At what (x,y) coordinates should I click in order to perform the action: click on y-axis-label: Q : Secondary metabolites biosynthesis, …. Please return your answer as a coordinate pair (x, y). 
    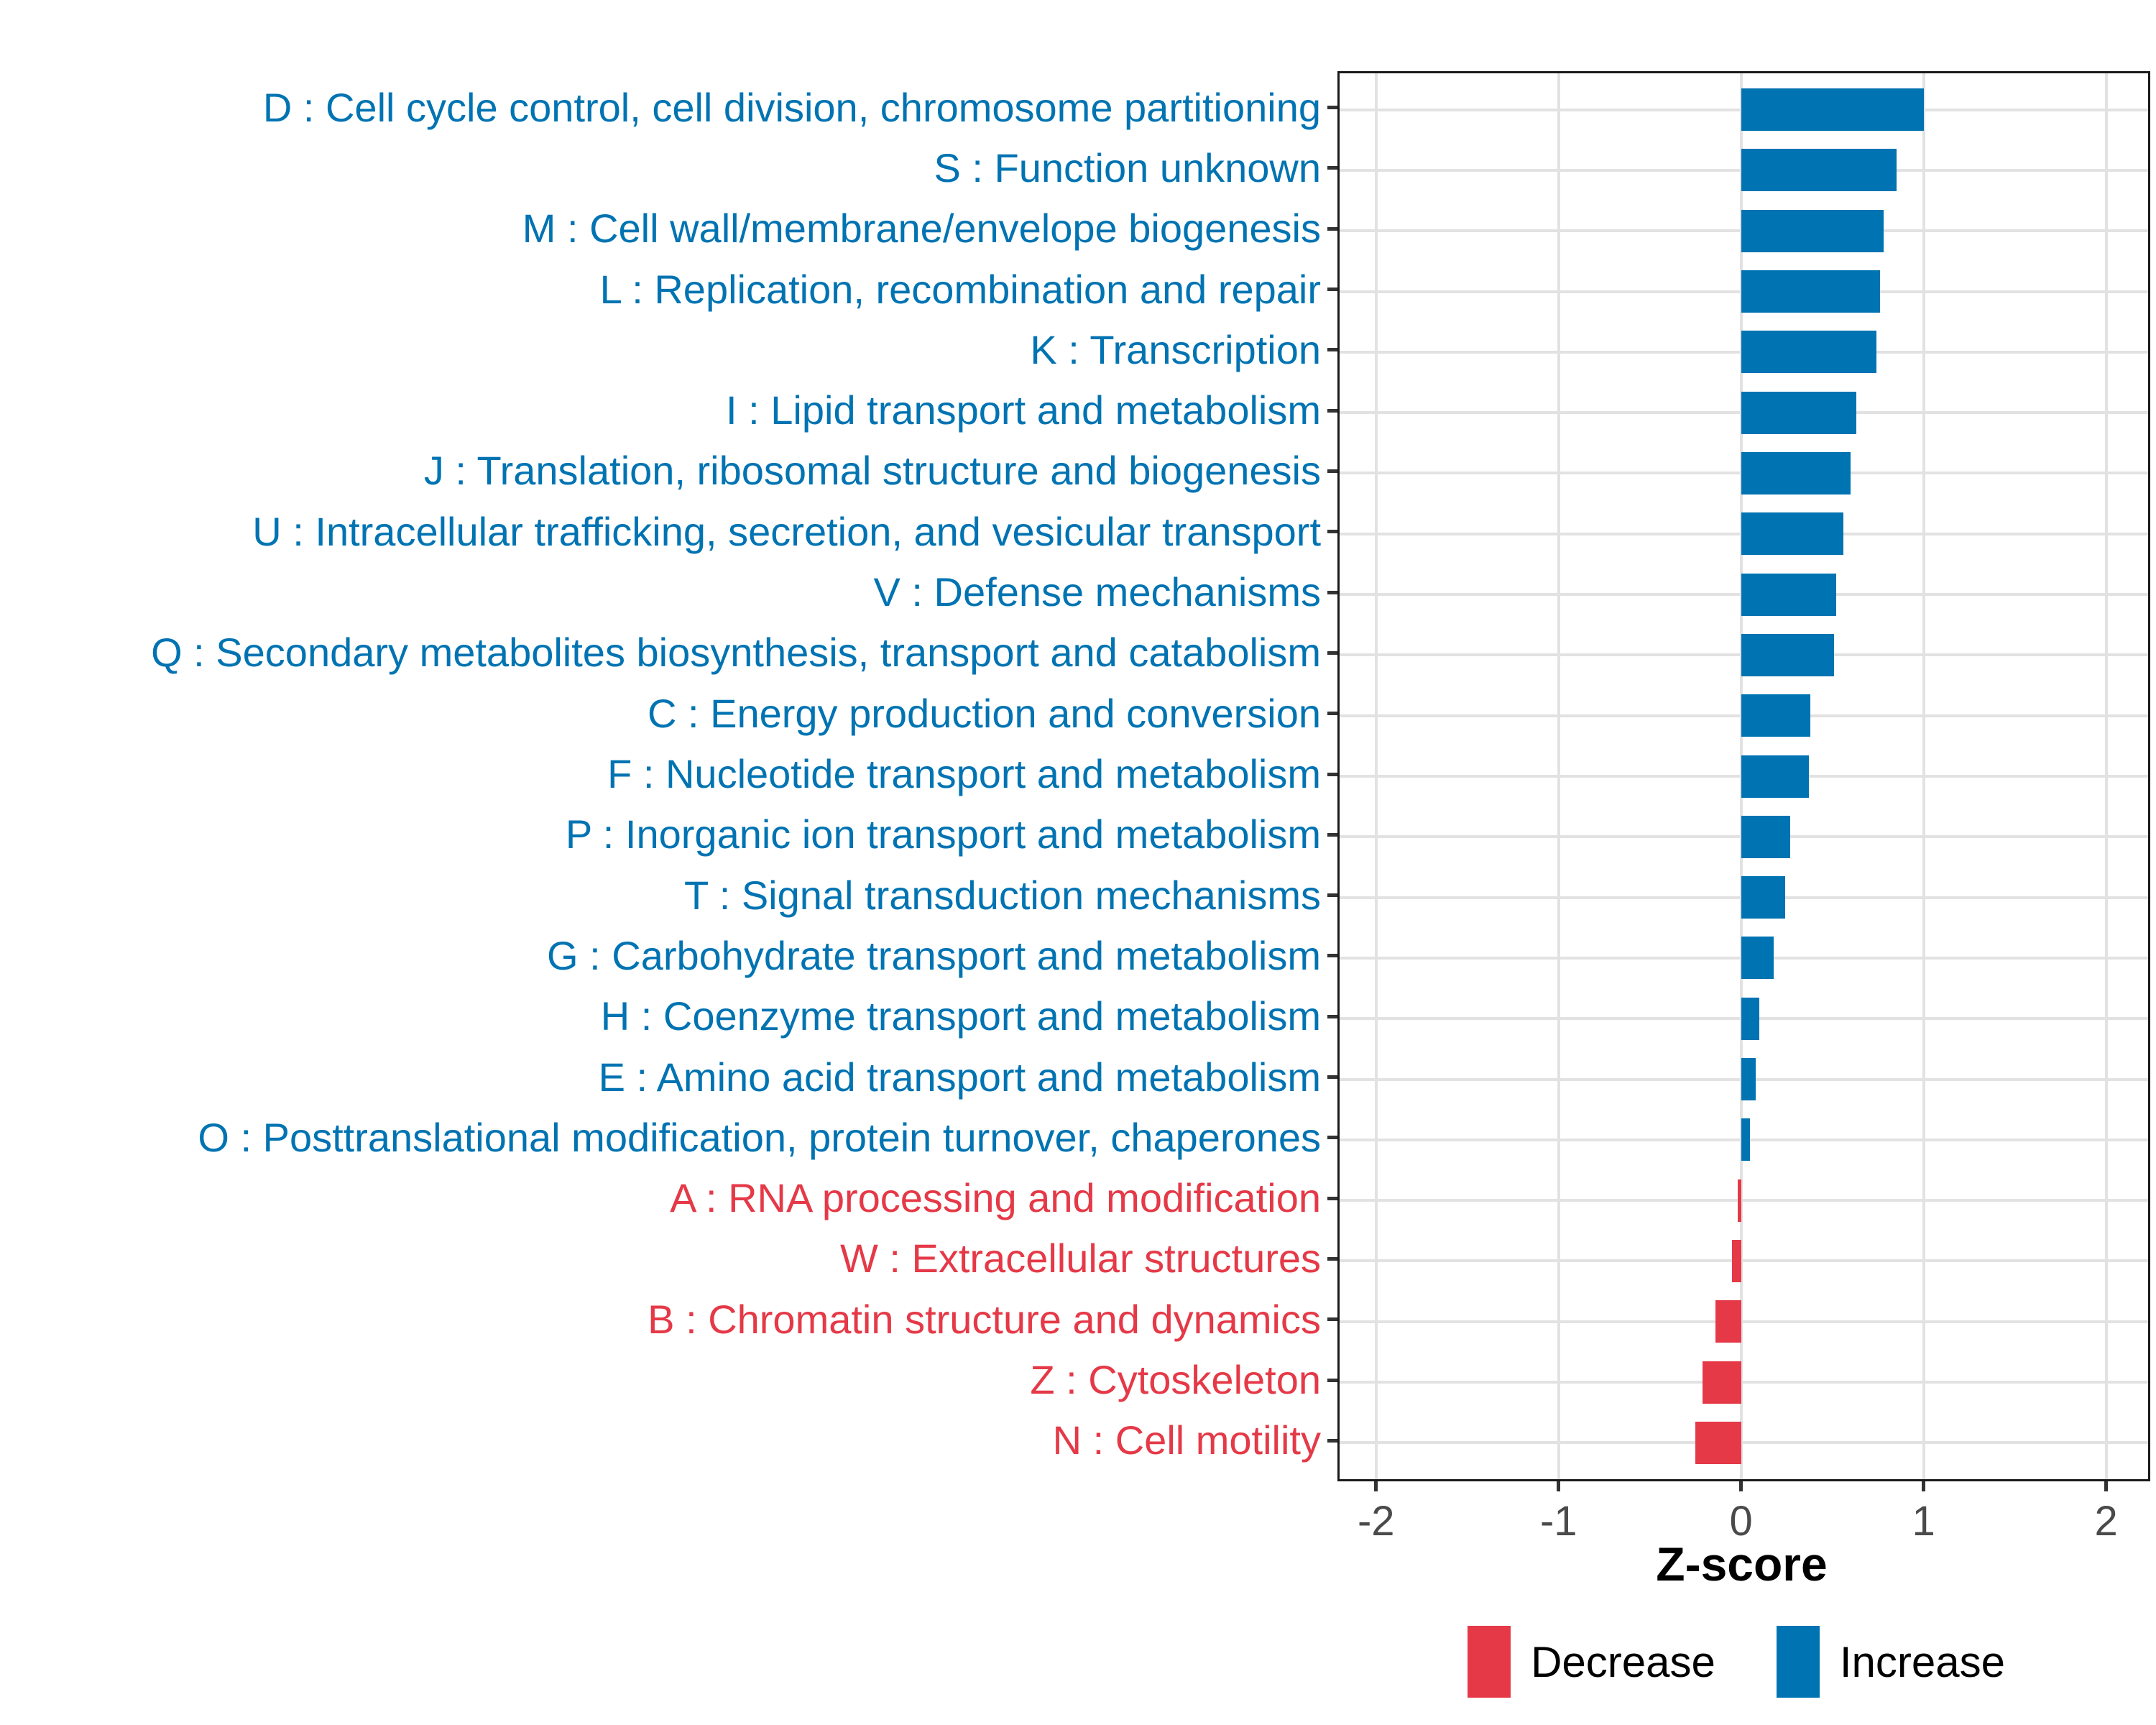
    Looking at the image, I should click on (736, 653).